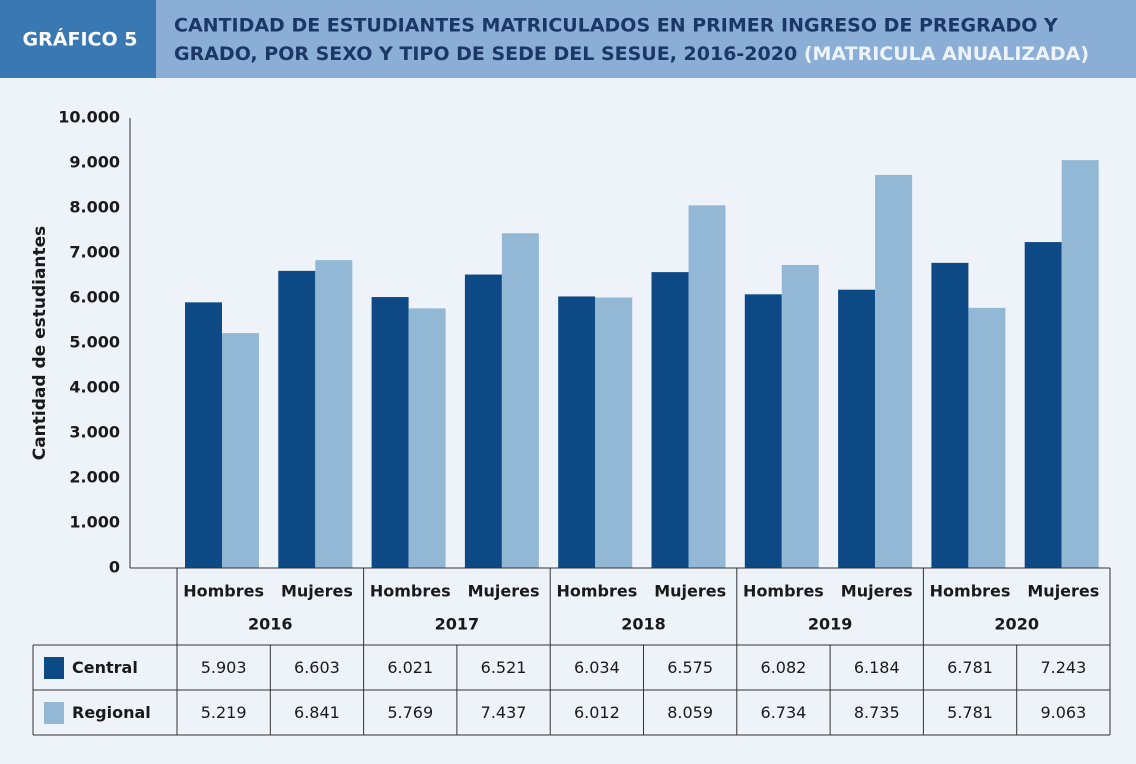 The height and width of the screenshot is (764, 1136). What do you see at coordinates (94, 207) in the screenshot?
I see `y-tick-label: 8.000` at bounding box center [94, 207].